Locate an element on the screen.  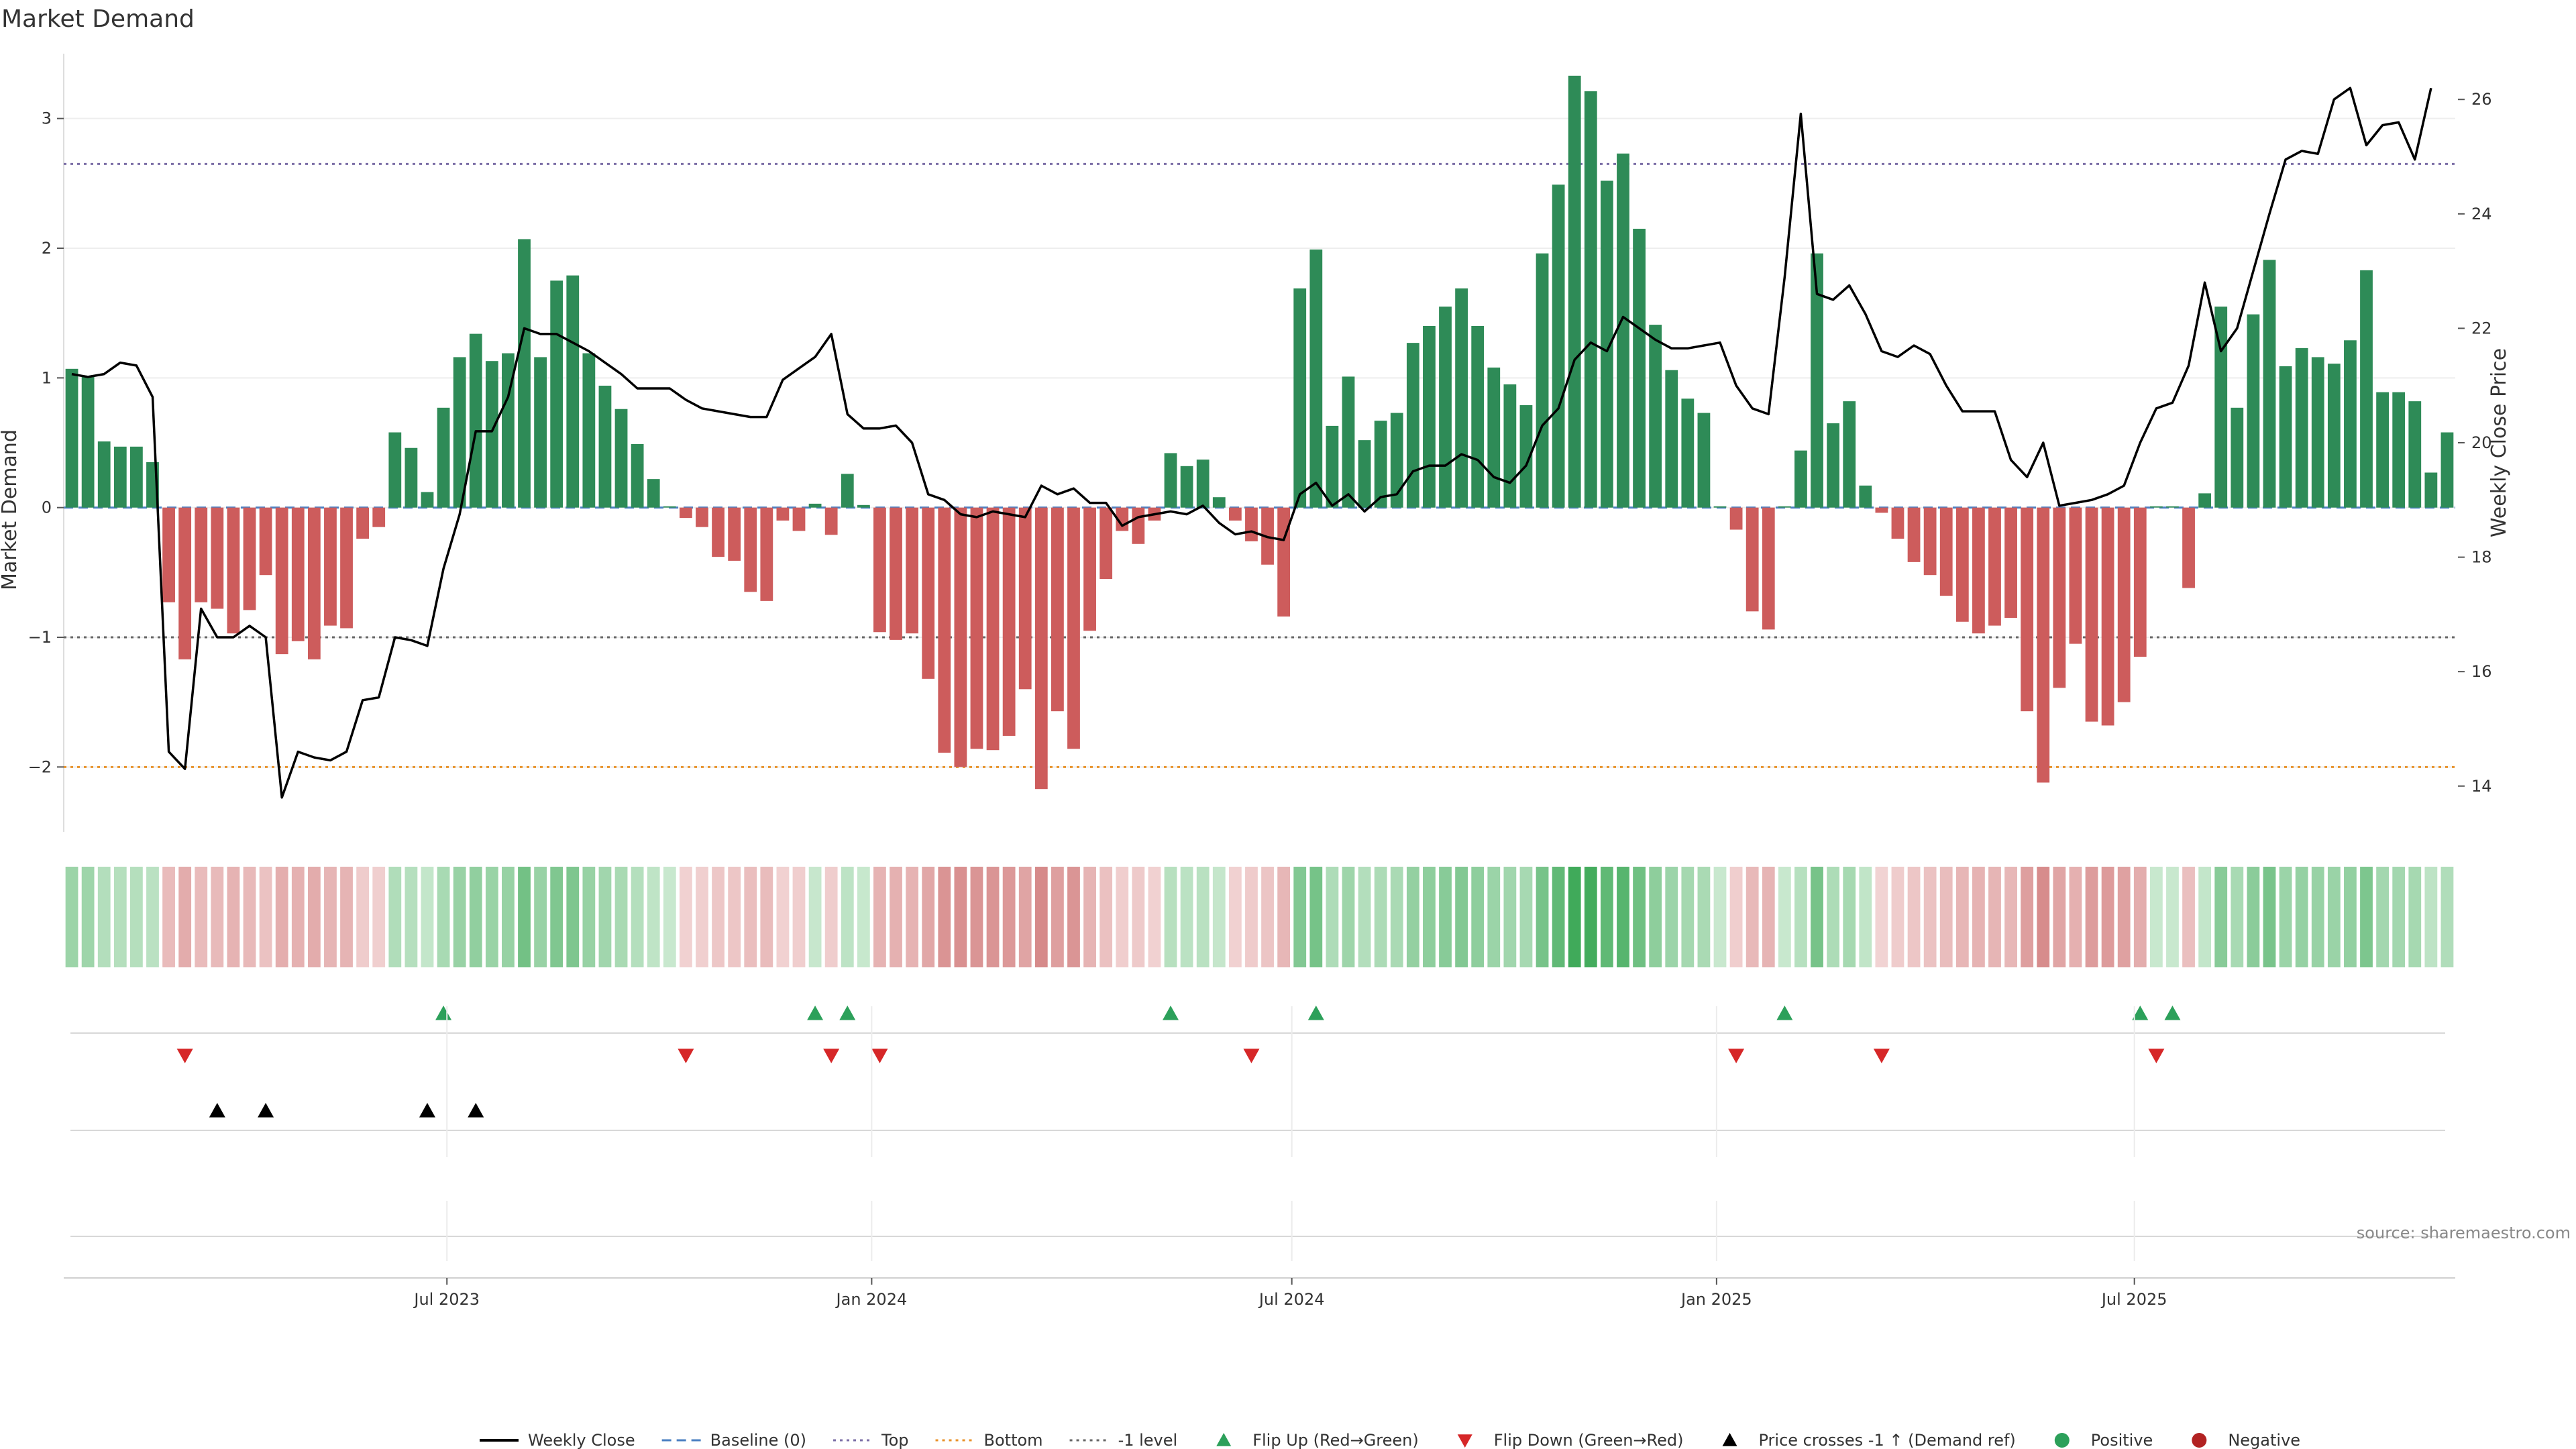
legend-marker-swatch is located at coordinates (2062, 1440).